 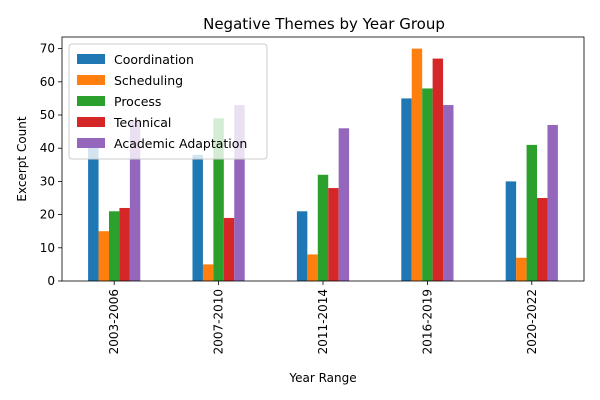 I want to click on legend-entry: Process, so click(x=137, y=101).